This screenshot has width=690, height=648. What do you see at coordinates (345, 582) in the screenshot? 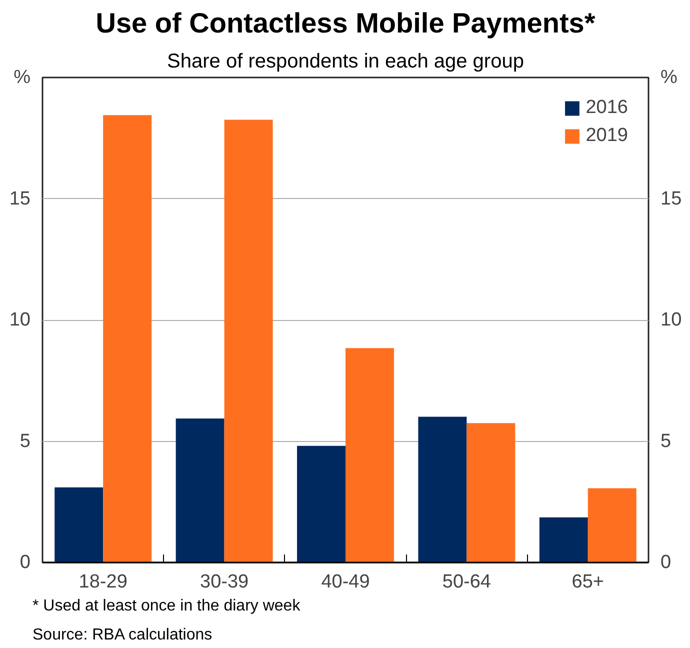
I see `x-tick-label: 40-49` at bounding box center [345, 582].